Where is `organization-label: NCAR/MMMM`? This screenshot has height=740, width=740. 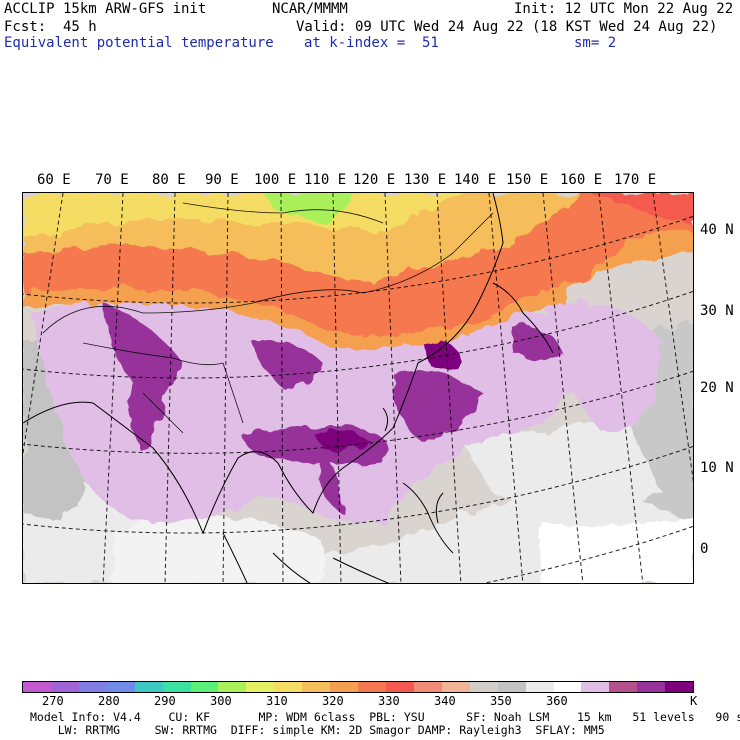 organization-label: NCAR/MMMM is located at coordinates (310, 9).